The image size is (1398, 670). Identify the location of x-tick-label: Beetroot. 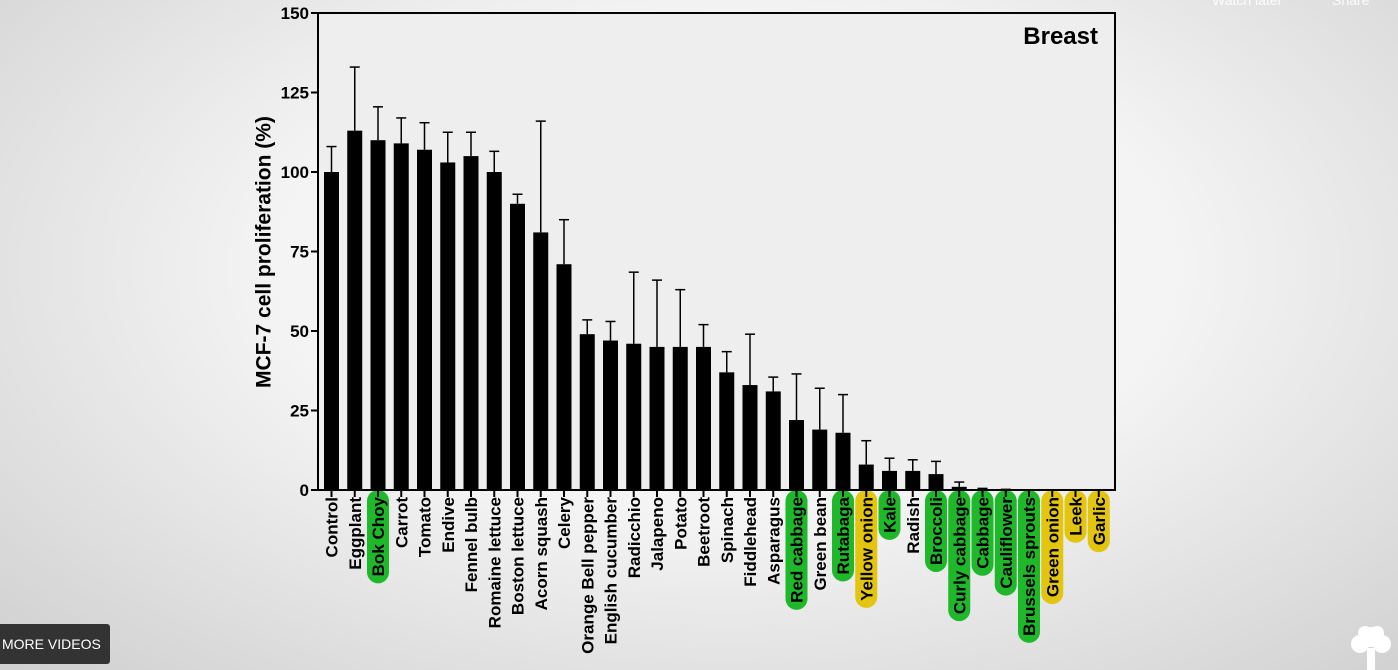
(704, 532).